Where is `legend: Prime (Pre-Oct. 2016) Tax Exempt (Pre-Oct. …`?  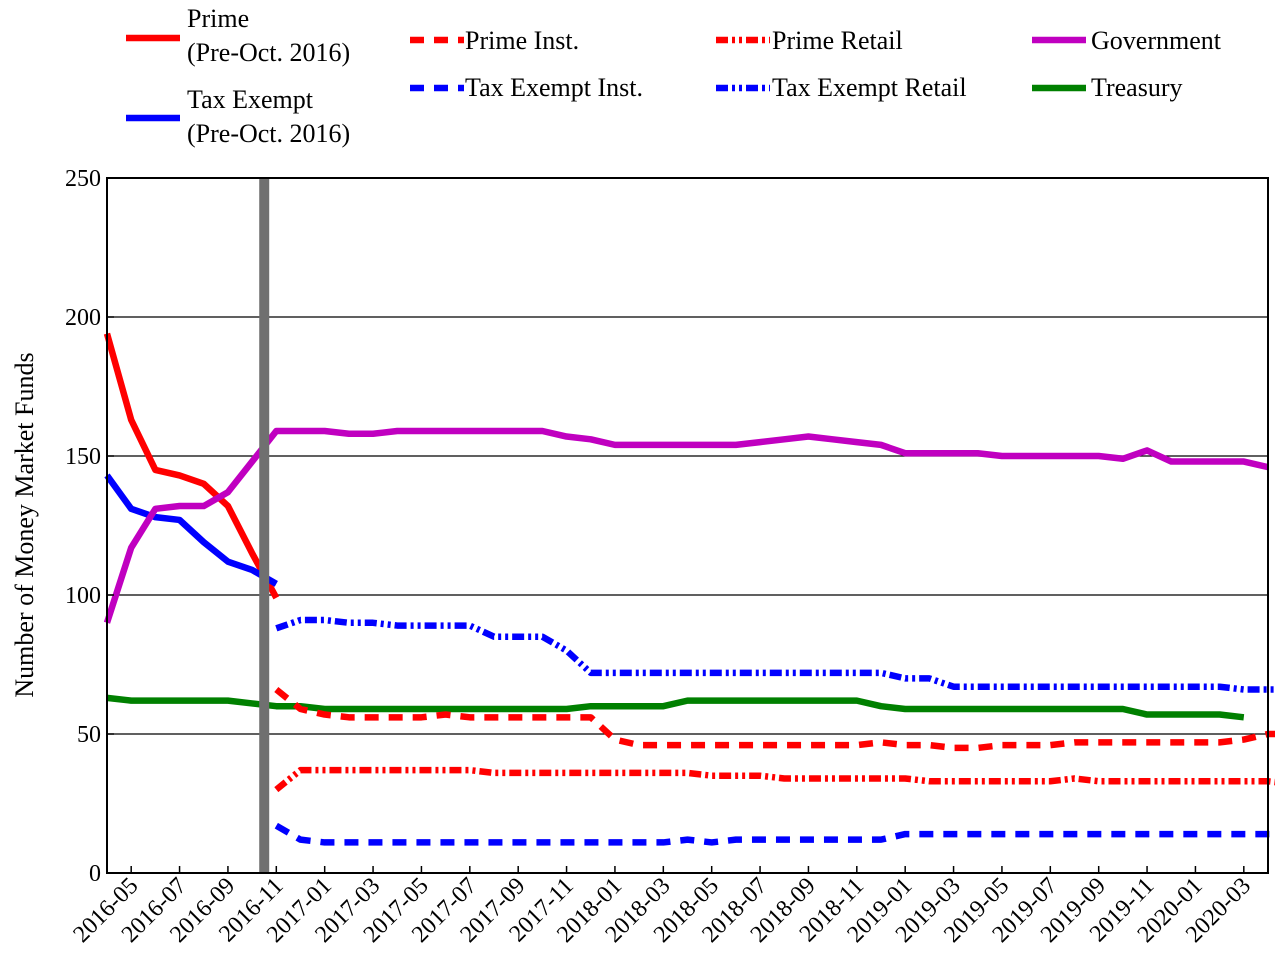
legend: Prime (Pre-Oct. 2016) Tax Exempt (Pre-Oct. … is located at coordinates (674, 76).